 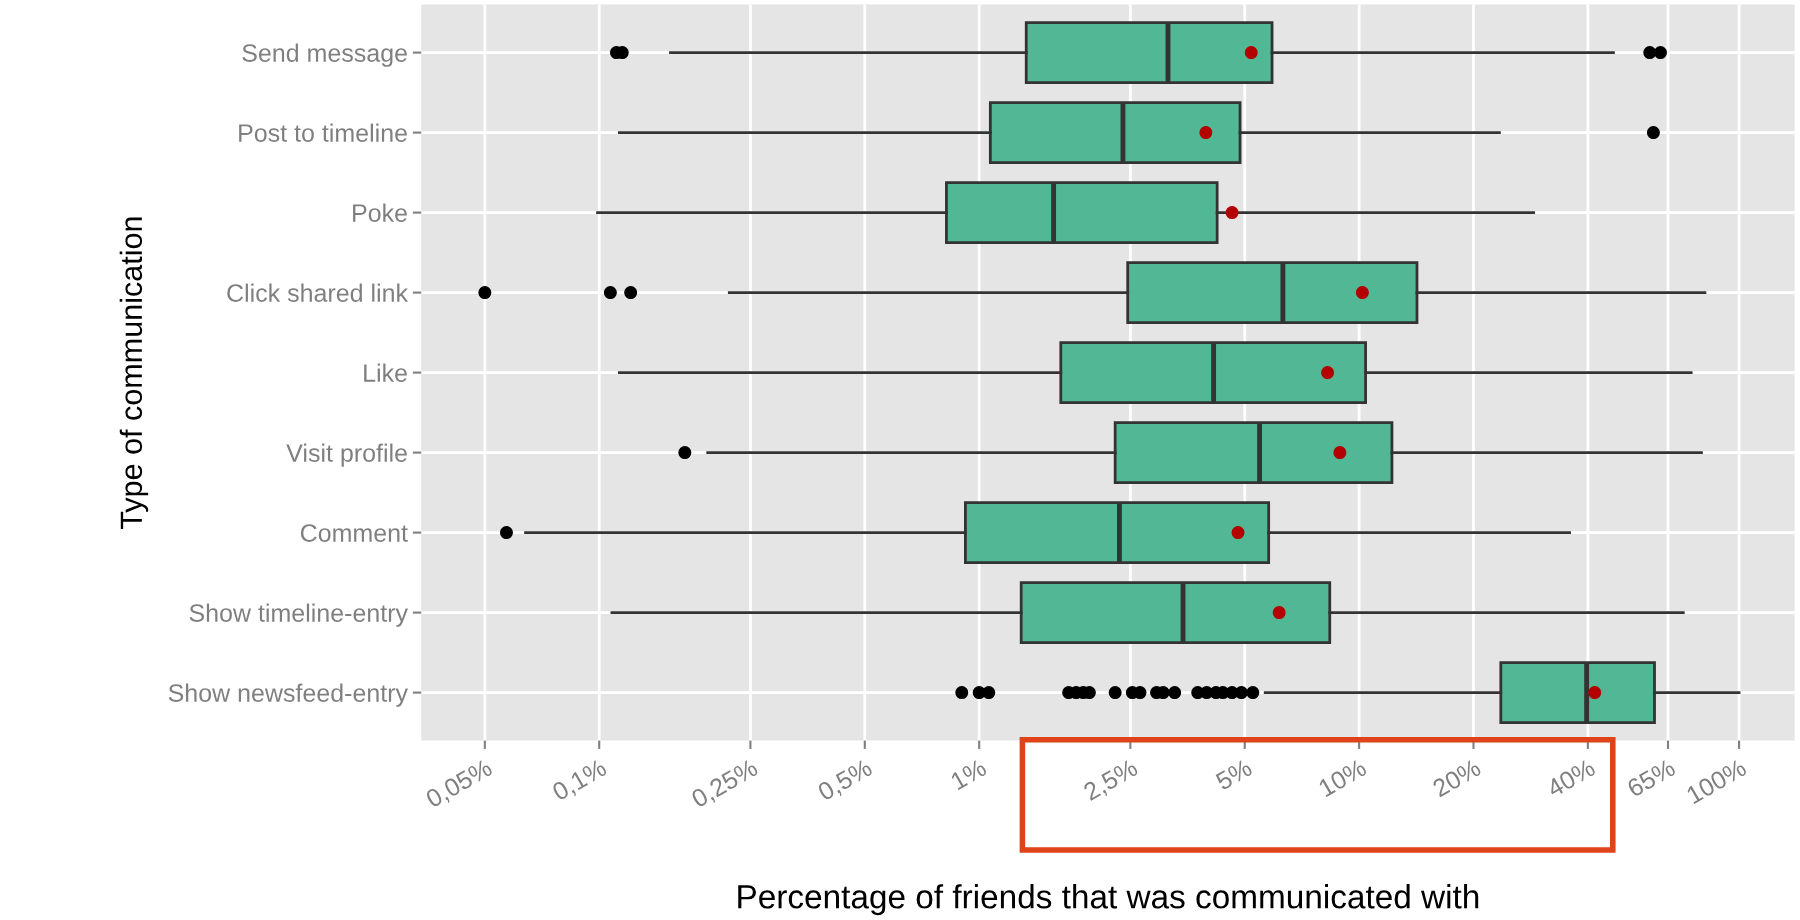 I want to click on x-tick-label: 1%, so click(x=968, y=774).